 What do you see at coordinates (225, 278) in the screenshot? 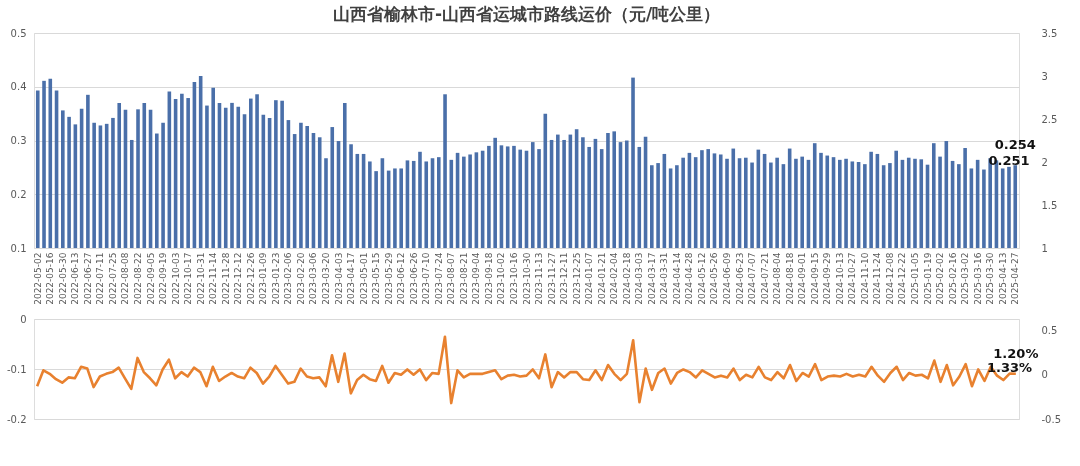
I see `x-tick-label: 2022-11-28` at bounding box center [225, 278].